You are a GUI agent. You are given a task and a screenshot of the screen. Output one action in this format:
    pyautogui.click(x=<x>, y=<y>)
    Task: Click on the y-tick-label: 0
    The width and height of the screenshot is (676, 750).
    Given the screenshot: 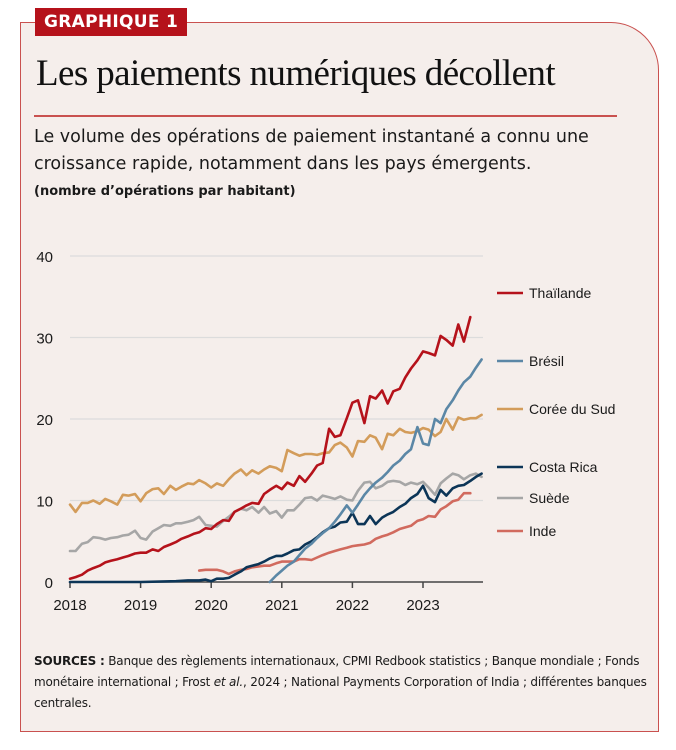 What is the action you would take?
    pyautogui.click(x=49, y=583)
    